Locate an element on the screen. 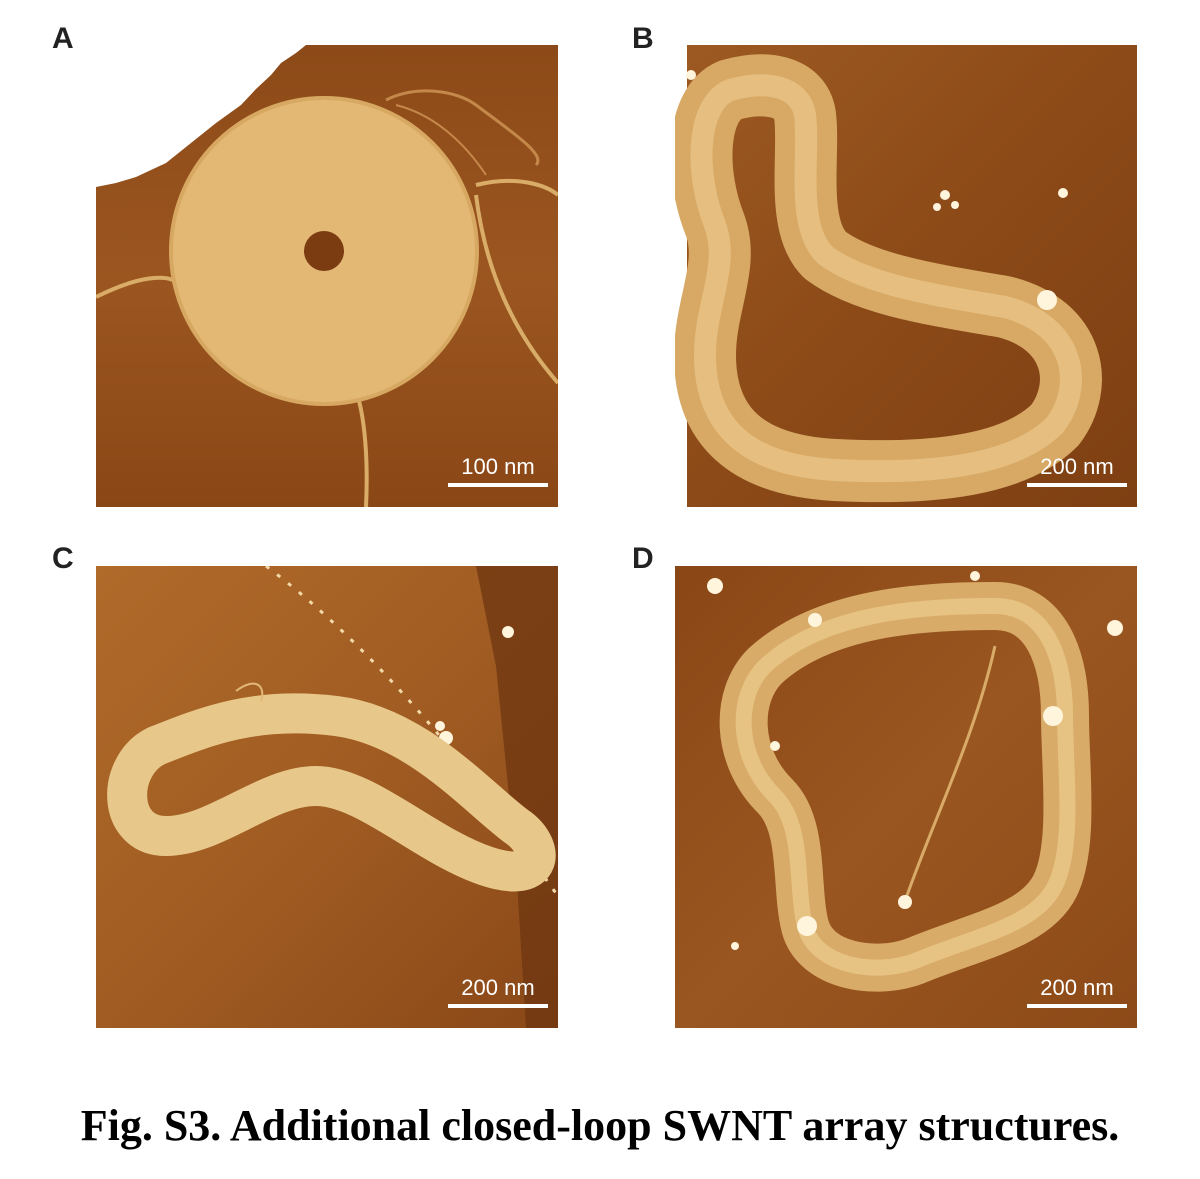 The height and width of the screenshot is (1179, 1200). scale-bar-a: 100 nm is located at coordinates (498, 471).